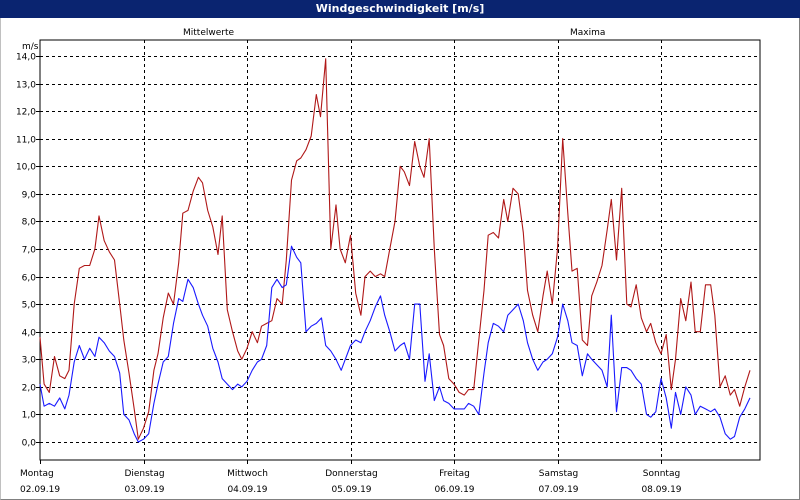  What do you see at coordinates (29, 334) in the screenshot?
I see `y-tick-label: 4,0` at bounding box center [29, 334].